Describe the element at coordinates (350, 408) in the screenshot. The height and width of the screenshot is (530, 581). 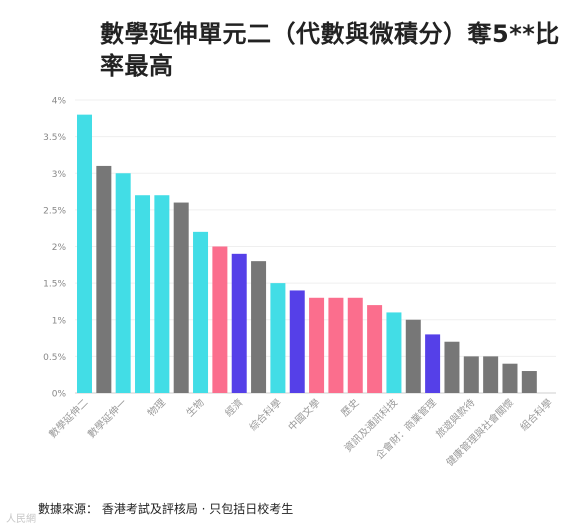
I see `x-tick-label: 歷史` at that location.